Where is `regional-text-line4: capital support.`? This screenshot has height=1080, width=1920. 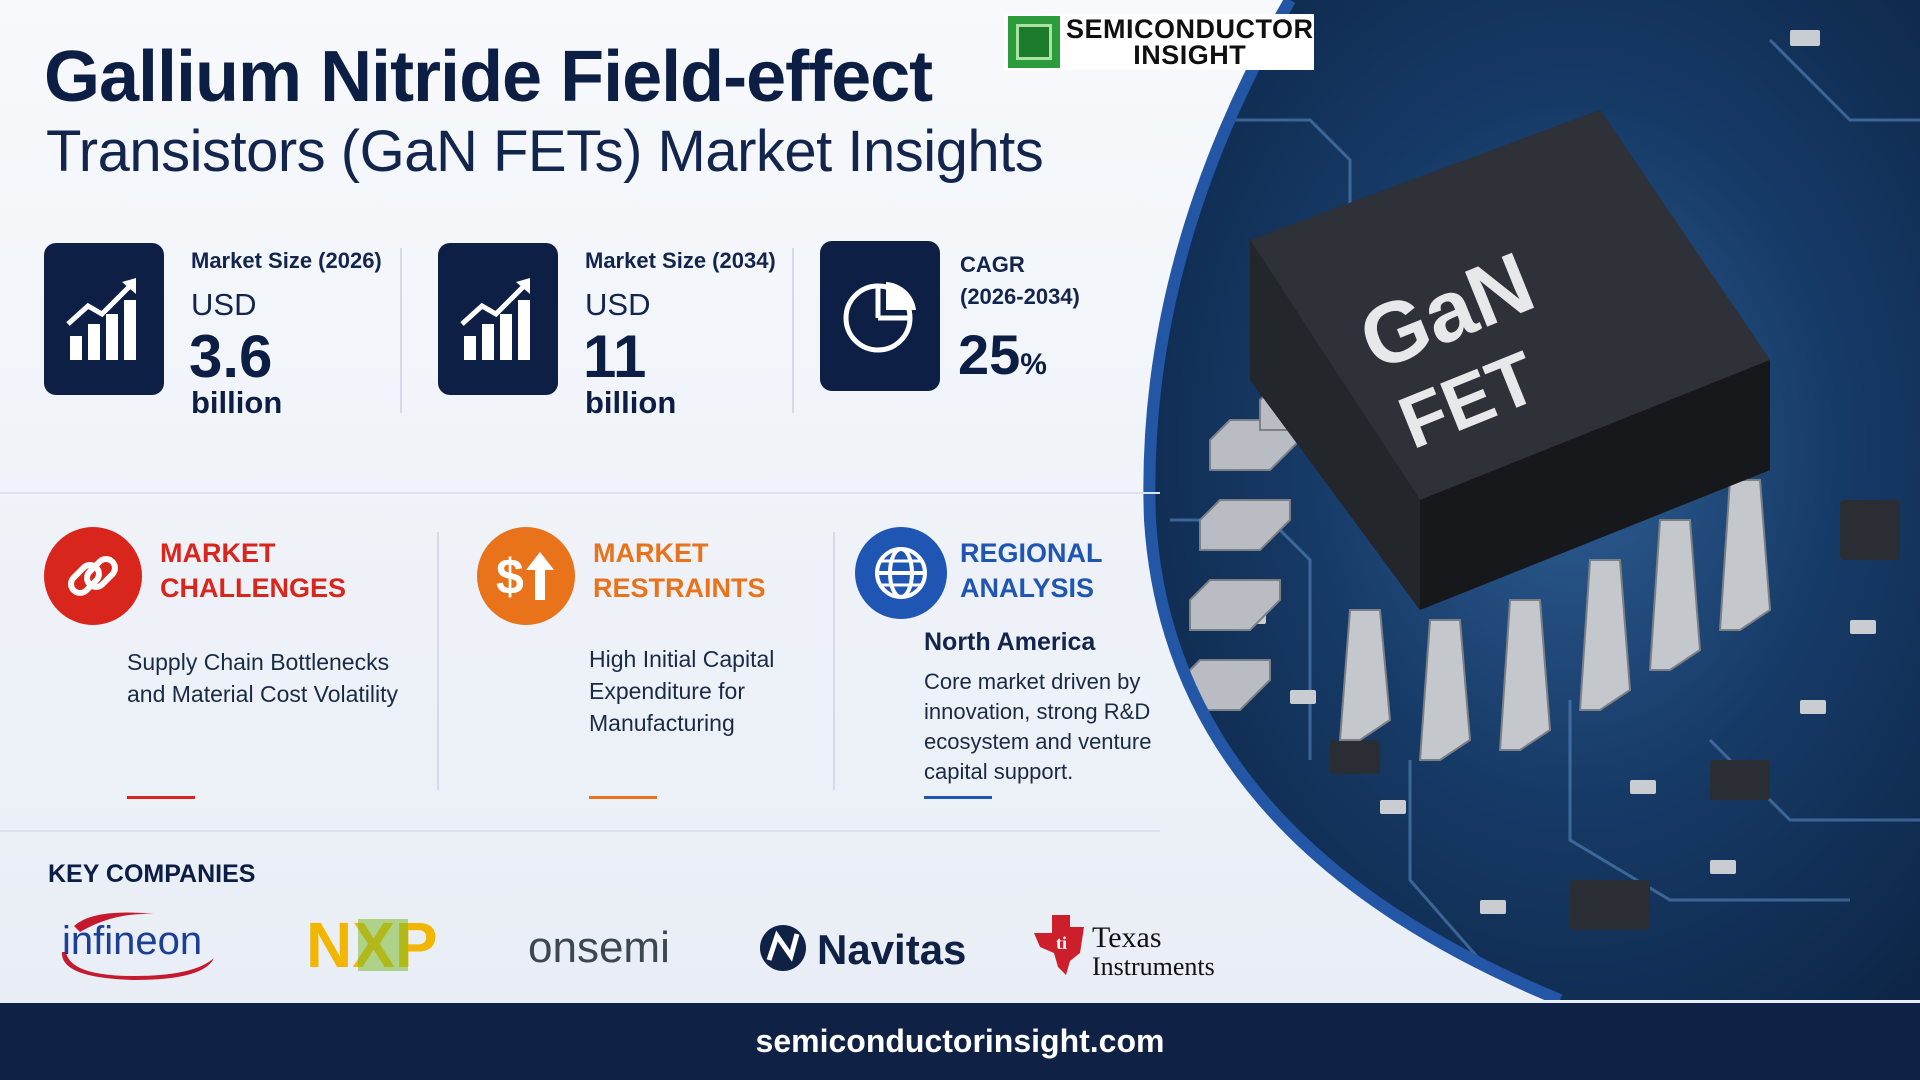
regional-text-line4: capital support. is located at coordinates (999, 771).